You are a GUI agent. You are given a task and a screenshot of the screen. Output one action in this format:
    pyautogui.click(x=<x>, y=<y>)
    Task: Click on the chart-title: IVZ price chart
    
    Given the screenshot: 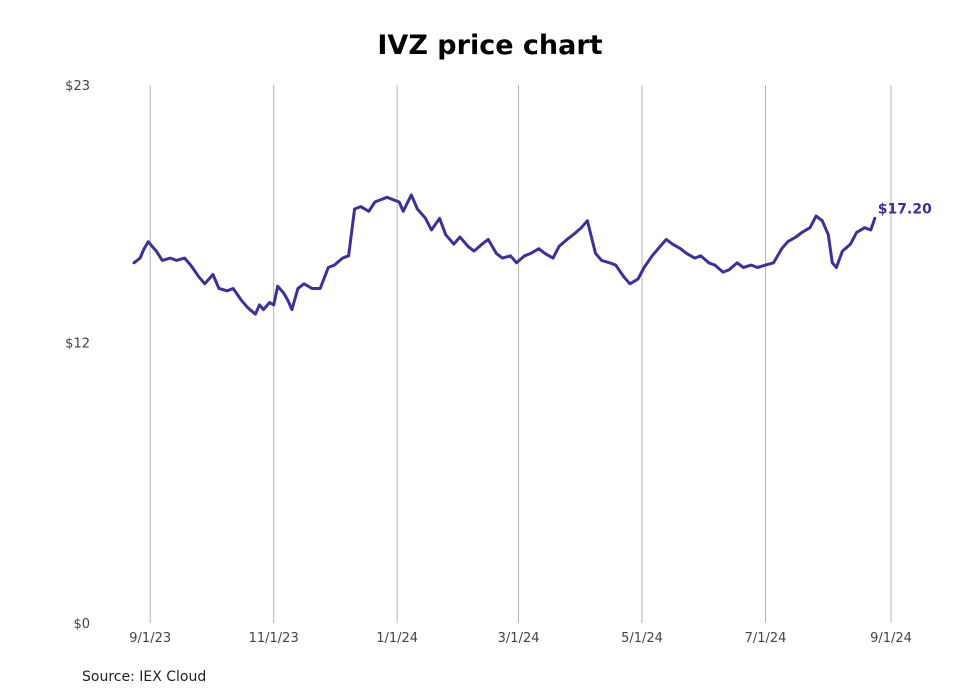 What is the action you would take?
    pyautogui.click(x=490, y=45)
    